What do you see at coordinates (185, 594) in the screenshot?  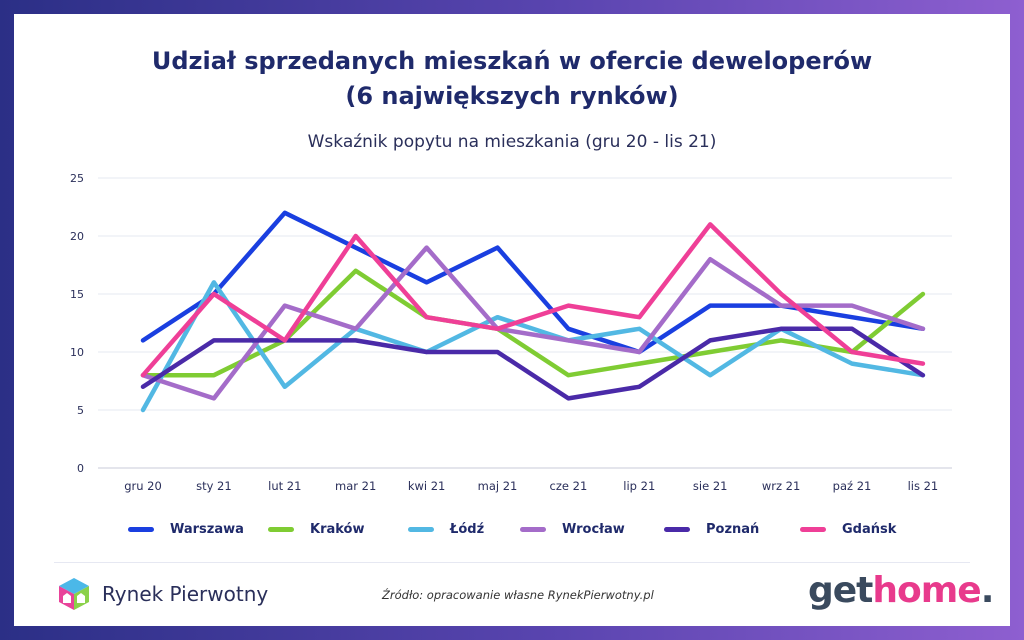 I see `logo-left-text: Rynek Pierwotny` at bounding box center [185, 594].